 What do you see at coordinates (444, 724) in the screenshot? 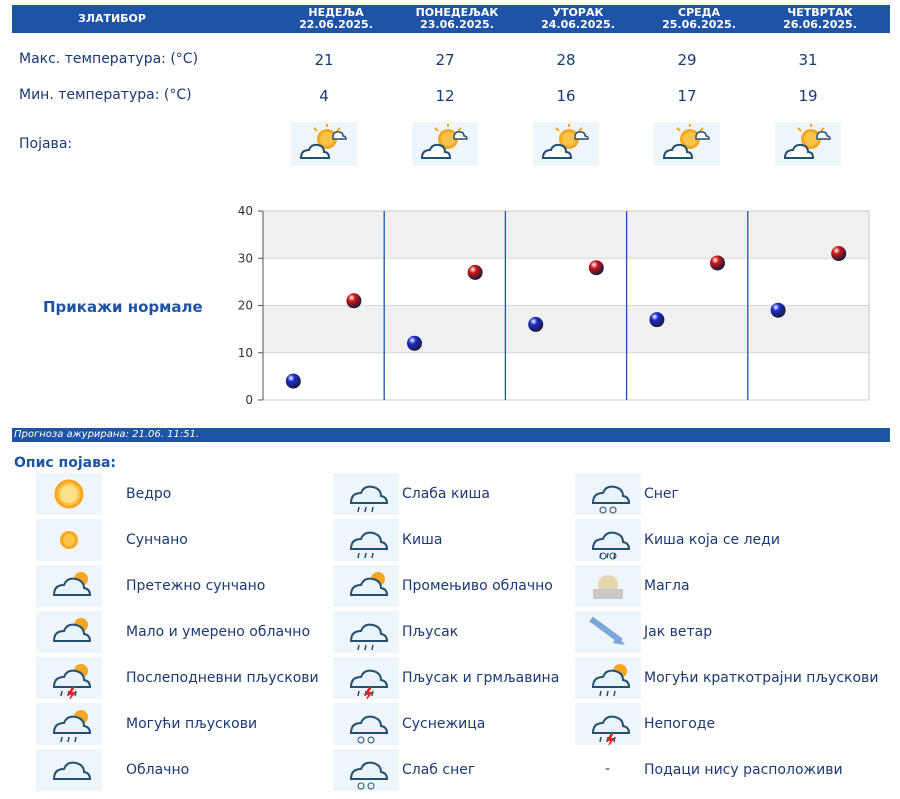
I see `legend-label: Суснежица` at bounding box center [444, 724].